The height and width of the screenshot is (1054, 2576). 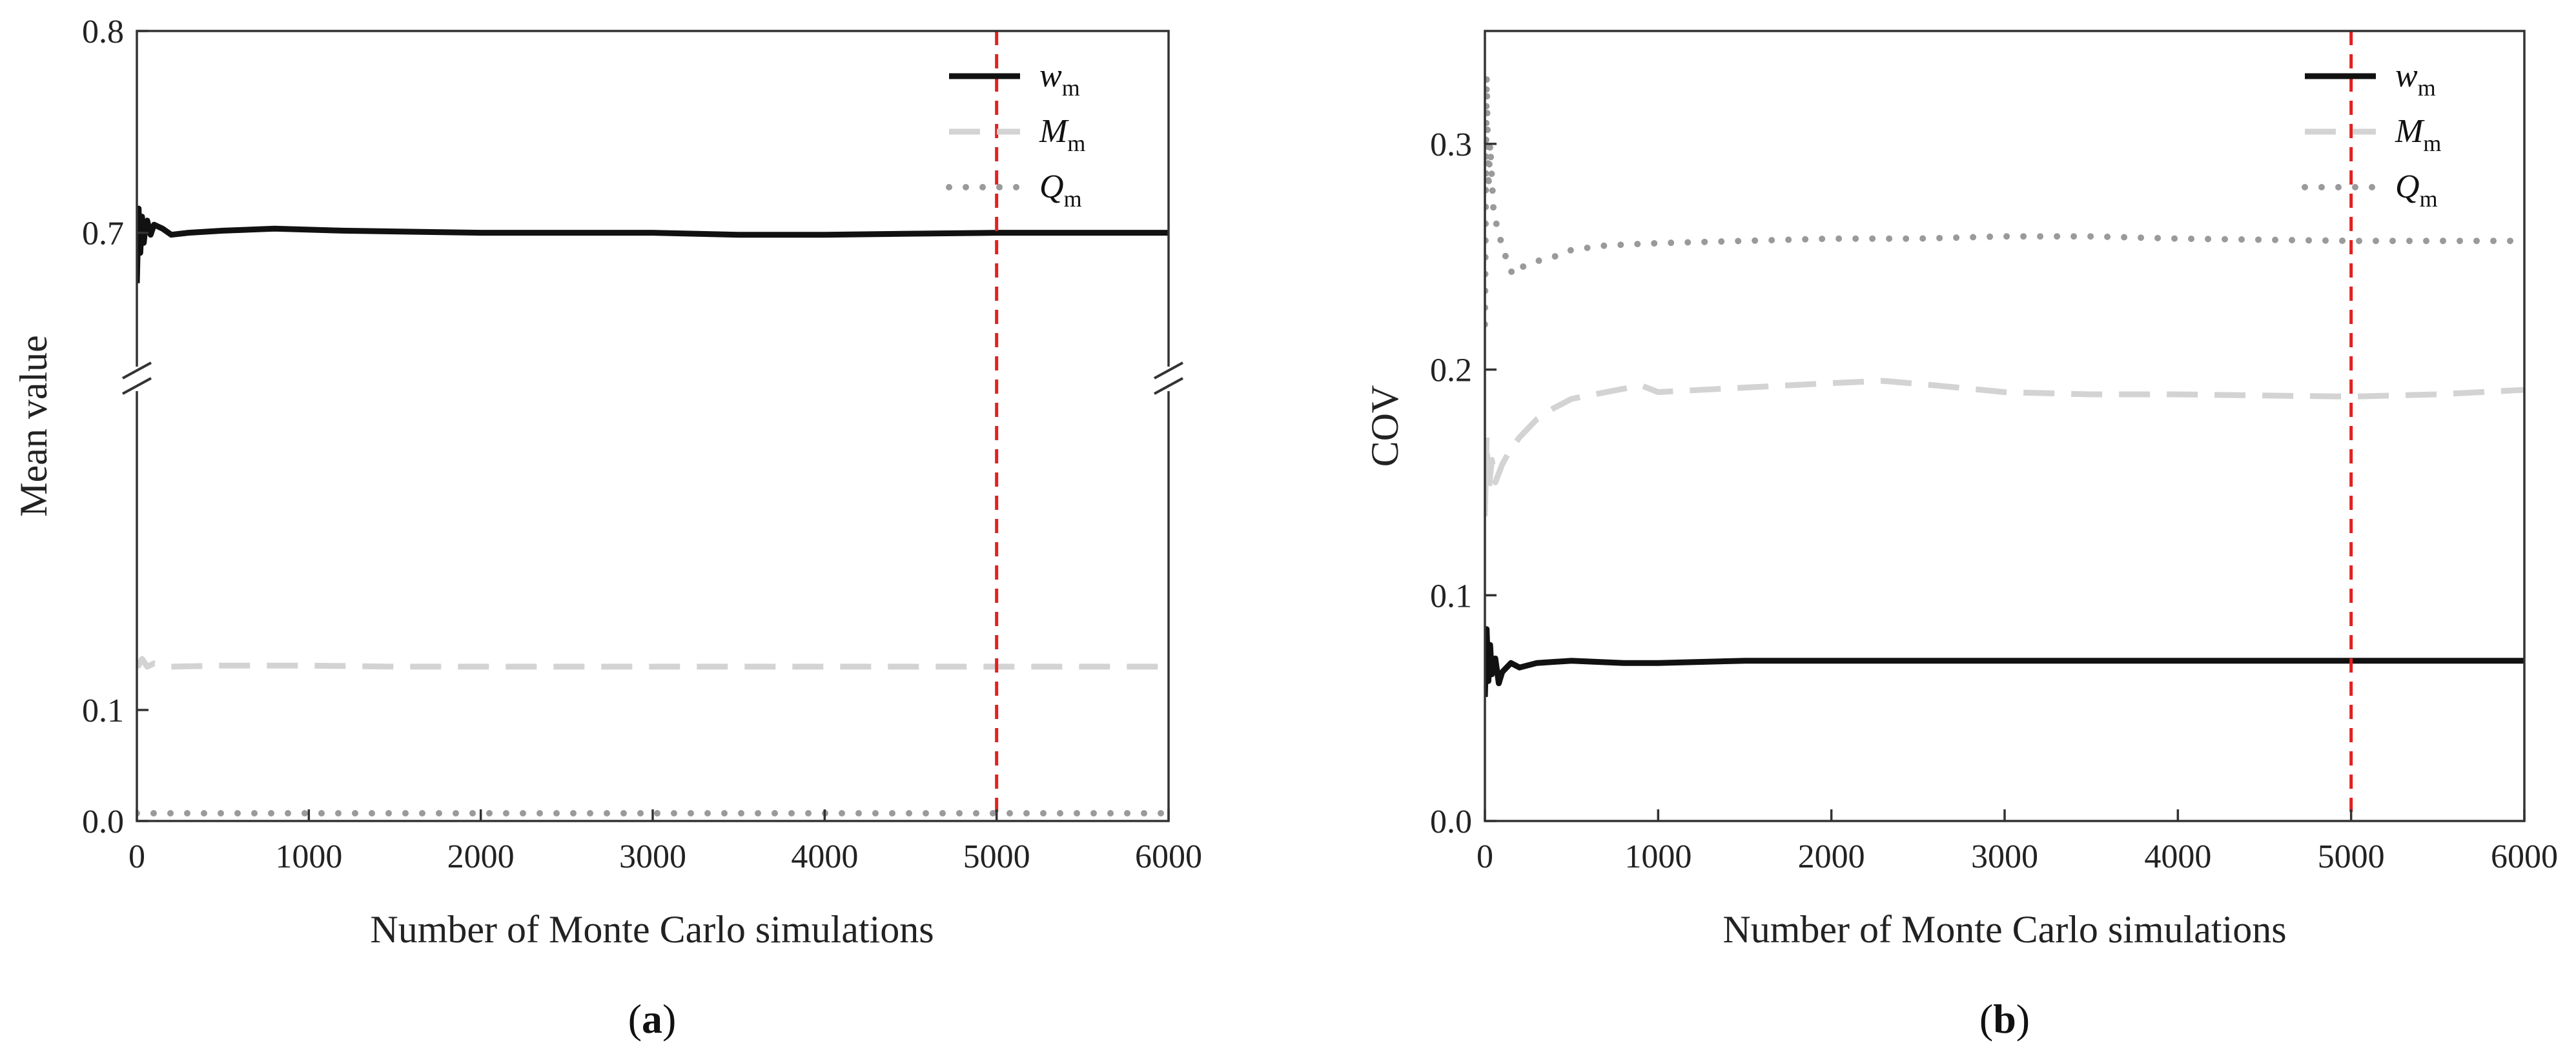 I want to click on panel-label-a: (a), so click(x=652, y=1019).